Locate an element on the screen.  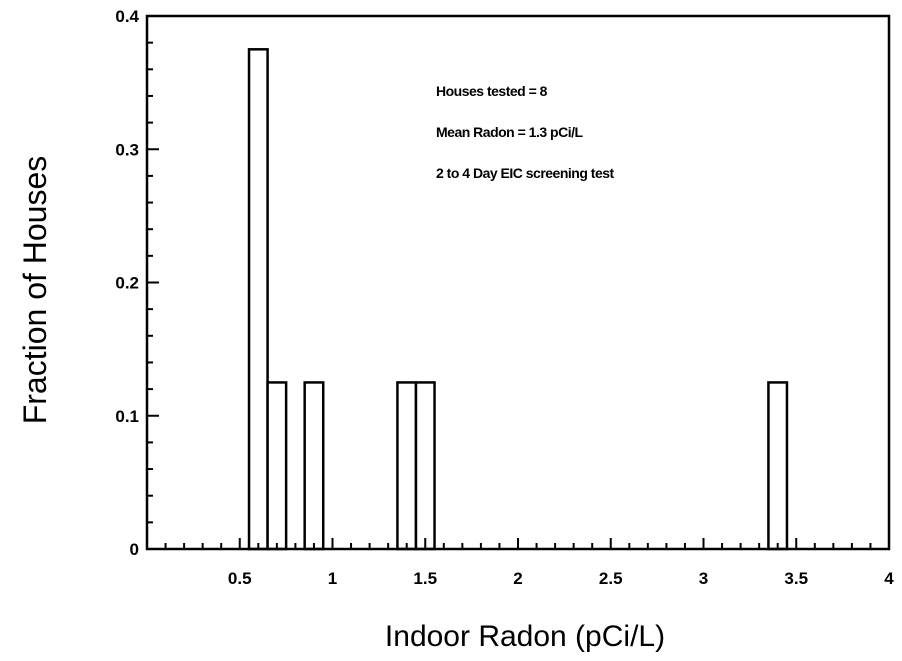
annotation-houses-tested: Houses tested = 8 is located at coordinates (492, 91).